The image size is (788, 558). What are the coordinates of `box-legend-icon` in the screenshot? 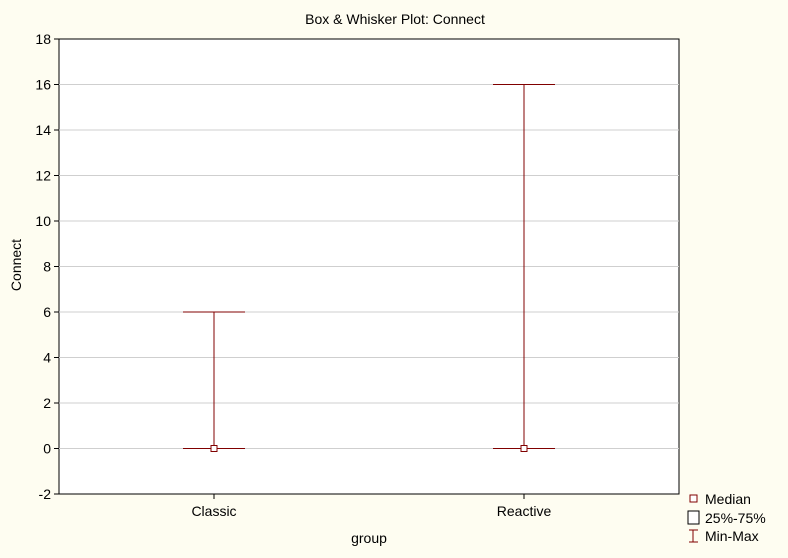 It's located at (693, 517).